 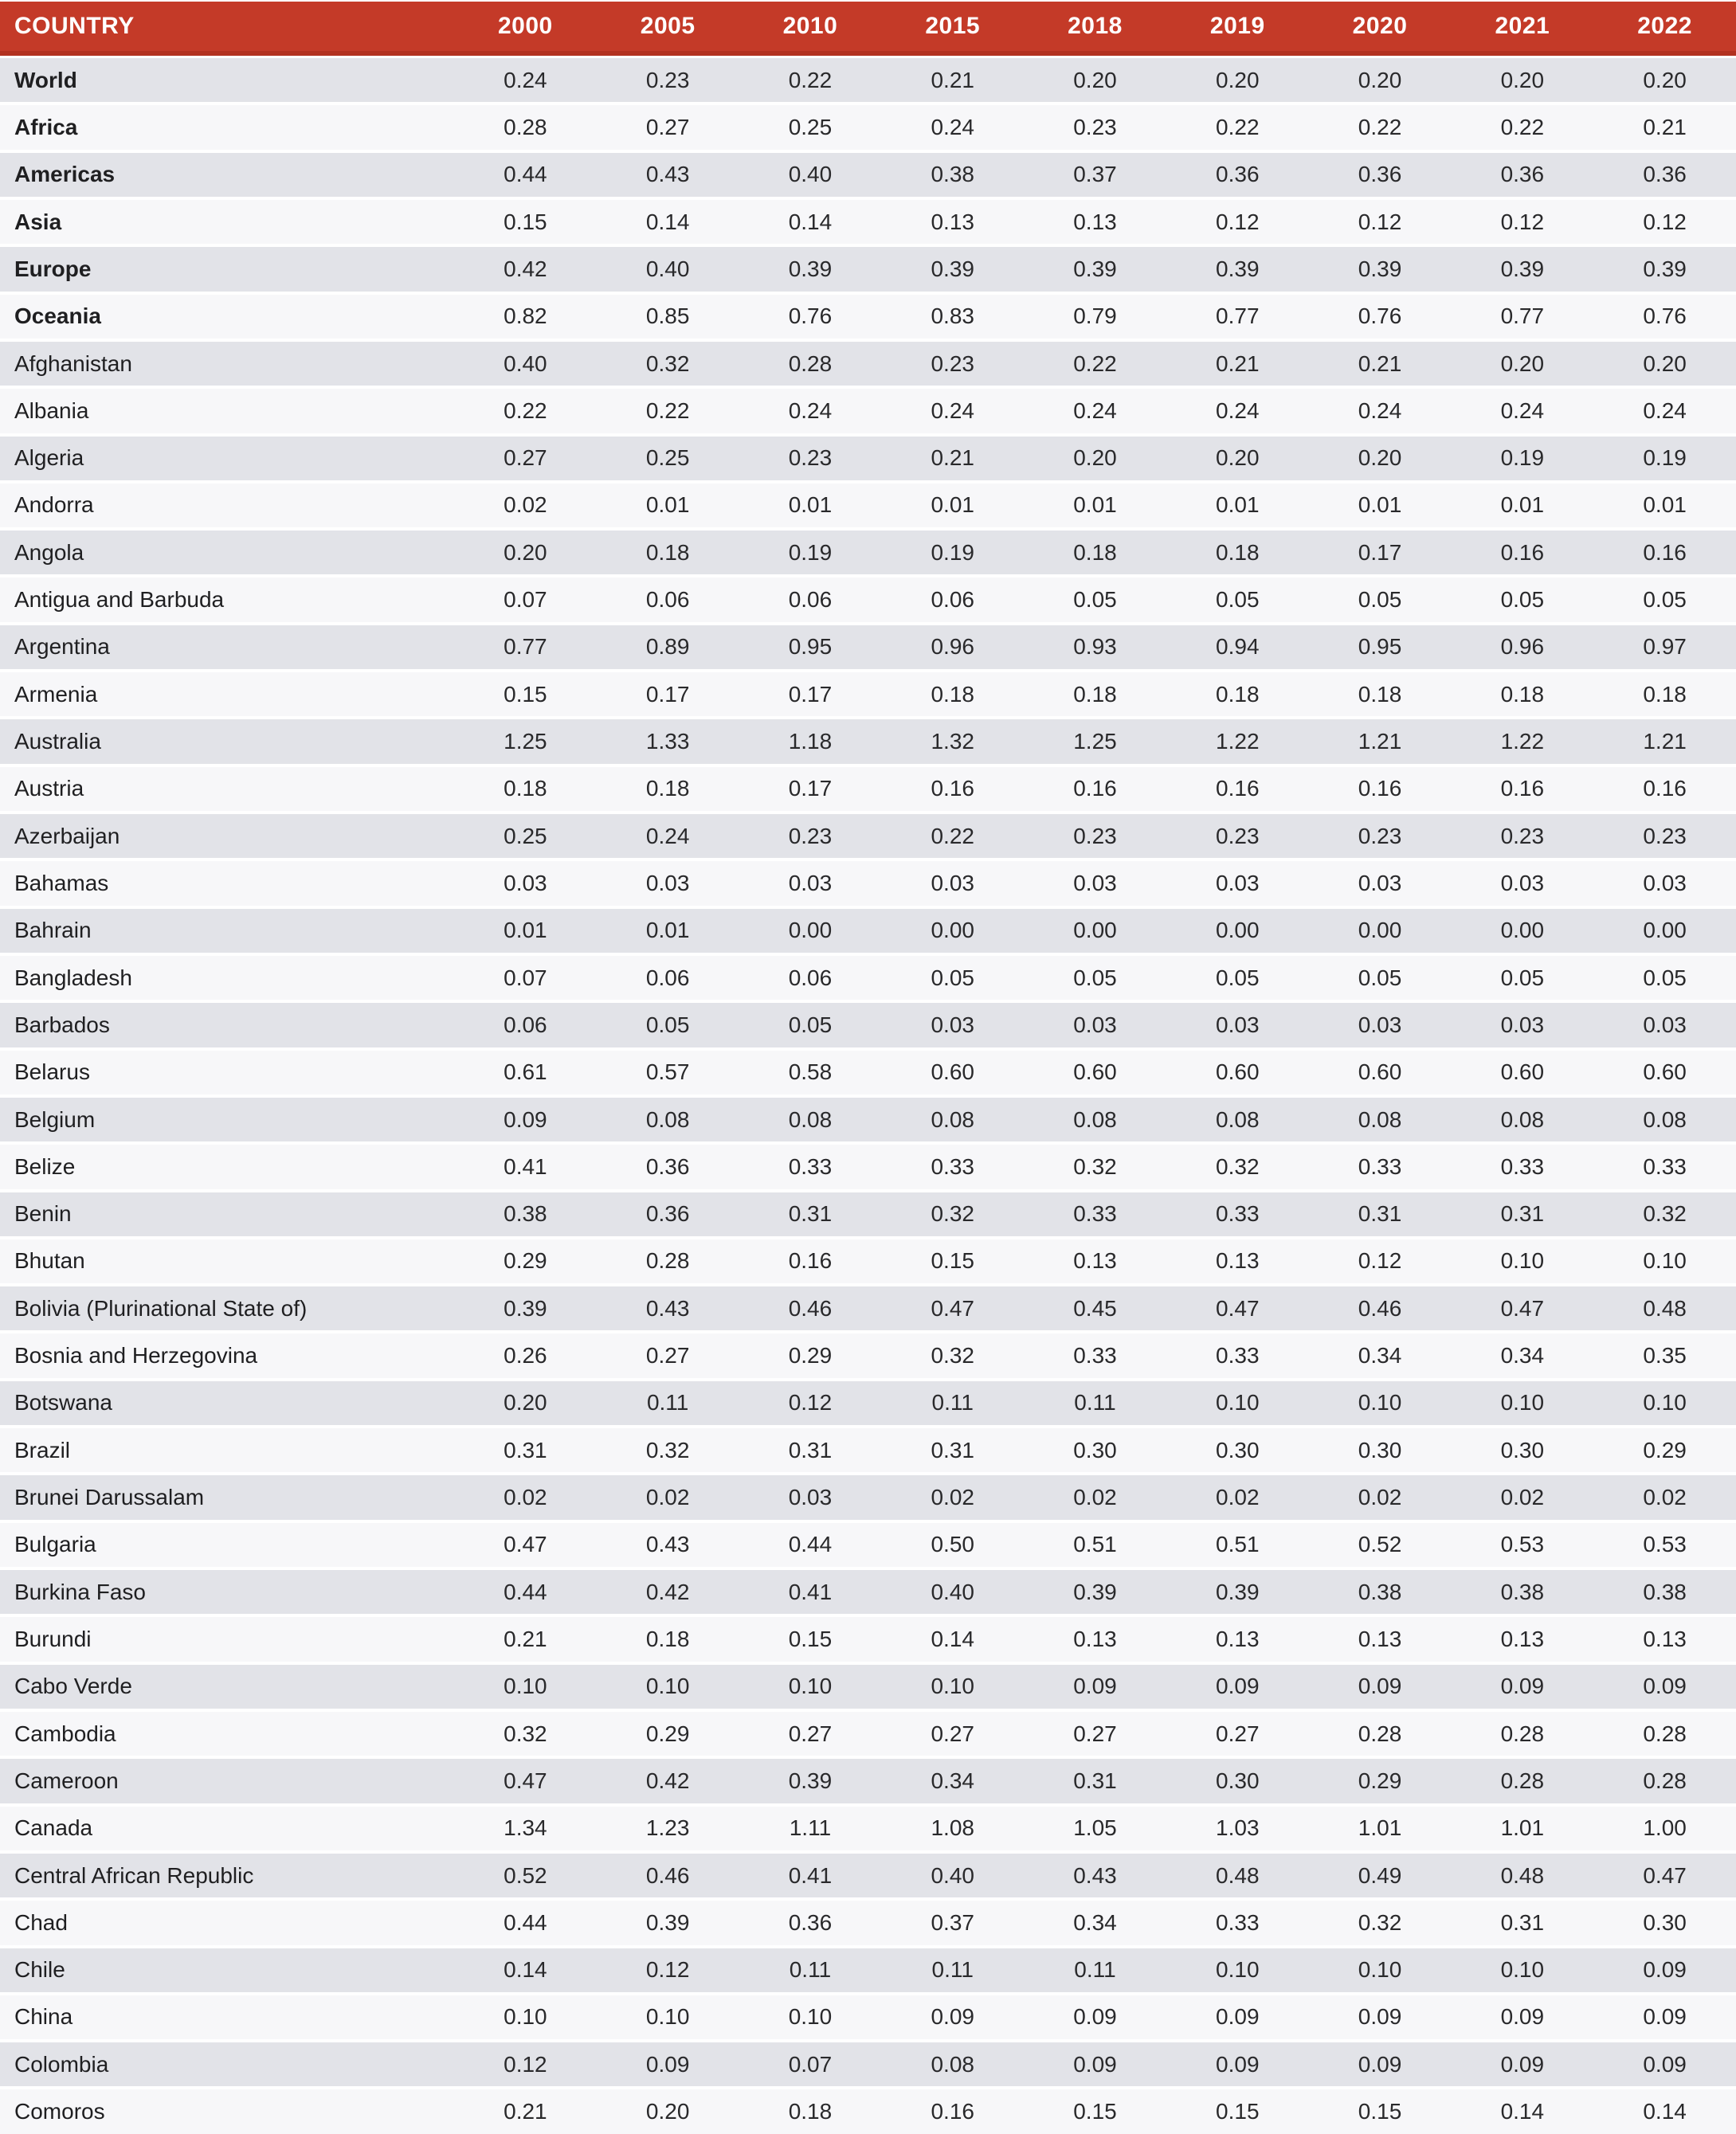 I want to click on country-name: Belgium, so click(x=55, y=1119).